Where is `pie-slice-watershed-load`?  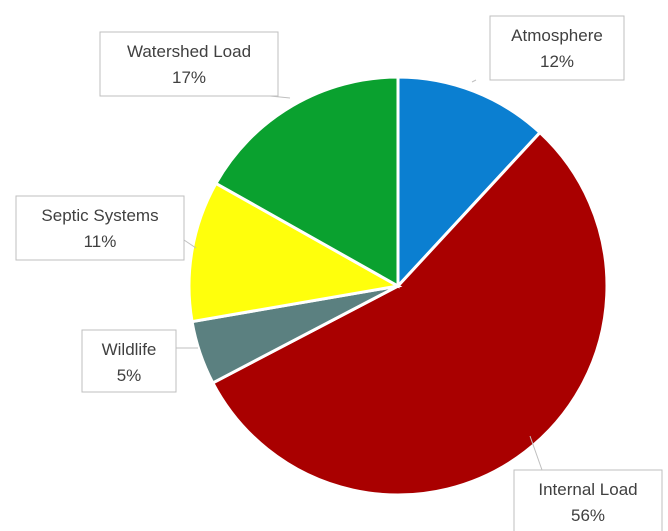 pie-slice-watershed-load is located at coordinates (306, 182).